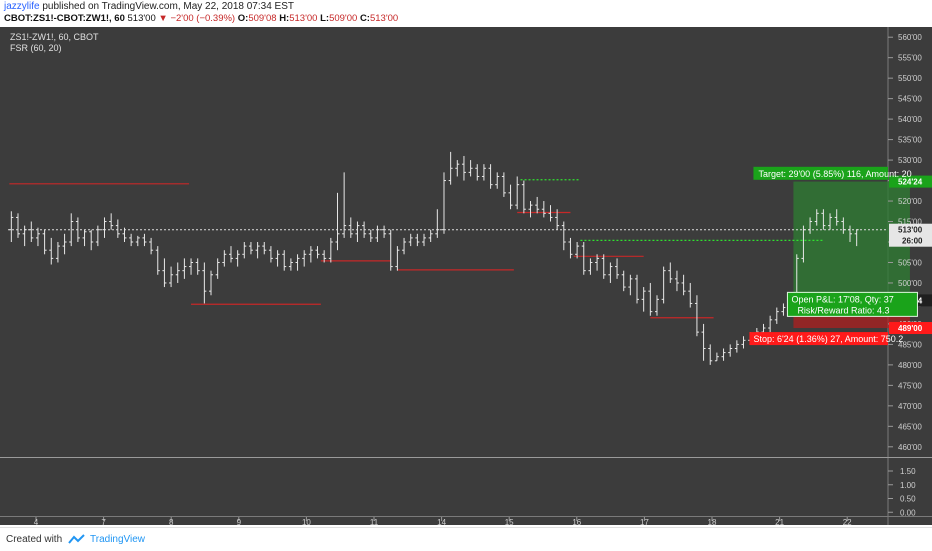 The image size is (932, 551). Describe the element at coordinates (910, 426) in the screenshot. I see `y-tick-label: 465'00` at that location.